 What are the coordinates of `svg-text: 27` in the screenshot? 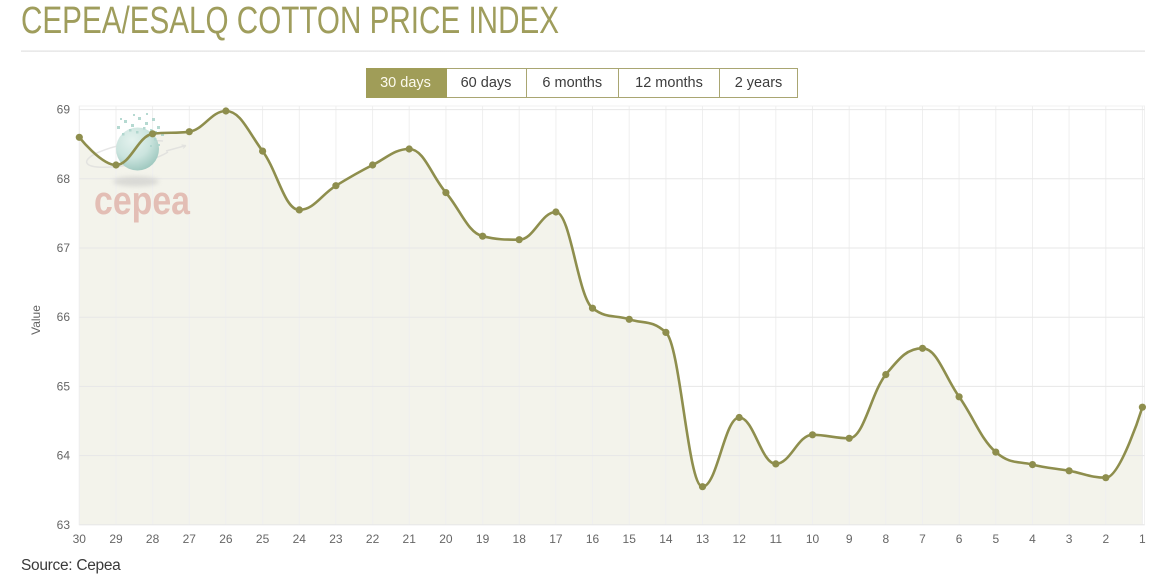 It's located at (190, 539).